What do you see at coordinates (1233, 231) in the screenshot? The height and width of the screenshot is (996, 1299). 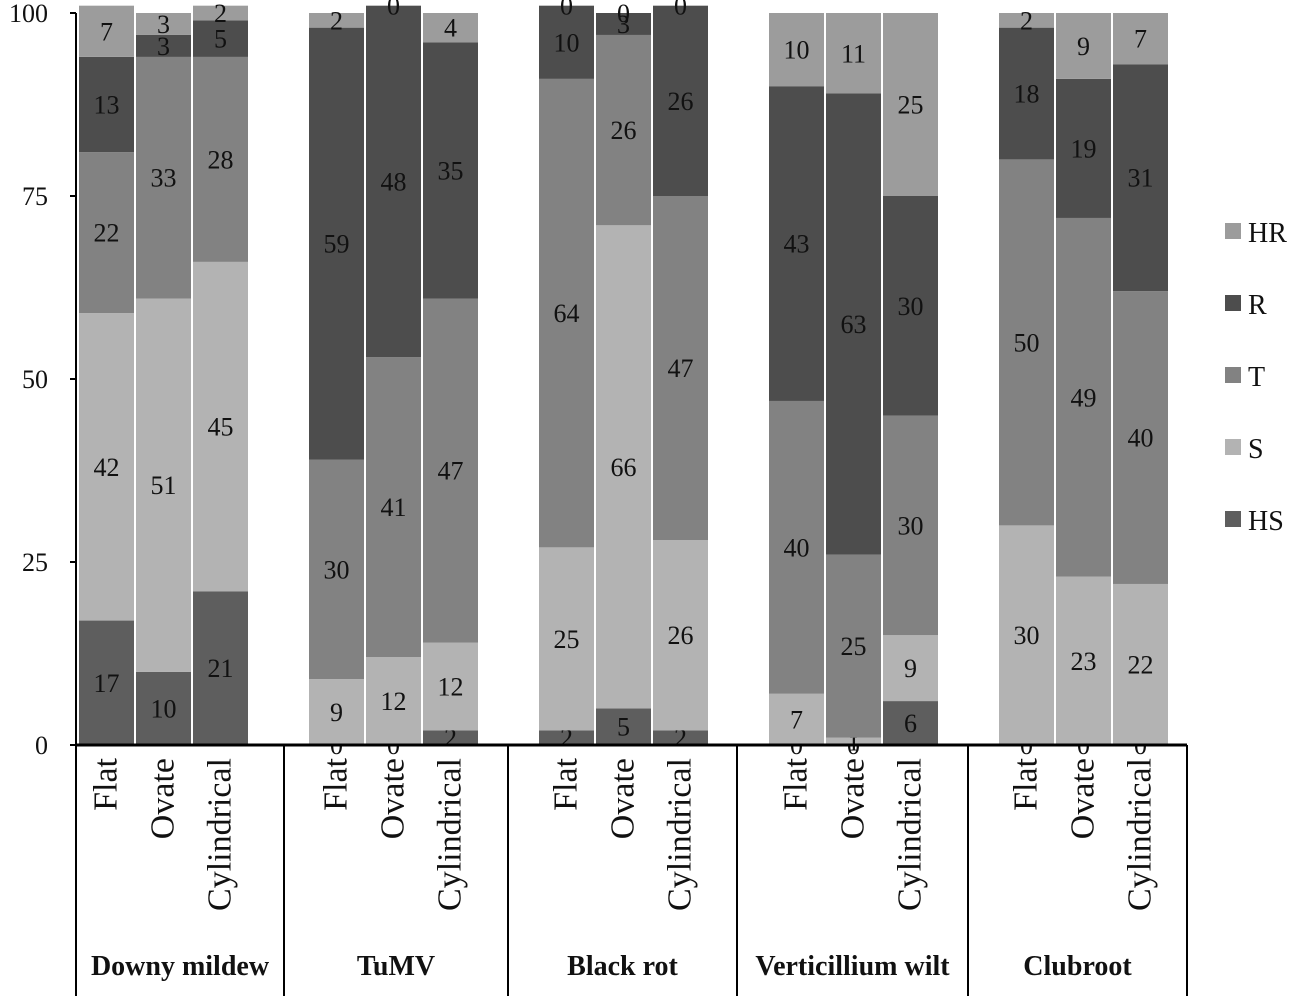 I see `legend-swatch-hr` at bounding box center [1233, 231].